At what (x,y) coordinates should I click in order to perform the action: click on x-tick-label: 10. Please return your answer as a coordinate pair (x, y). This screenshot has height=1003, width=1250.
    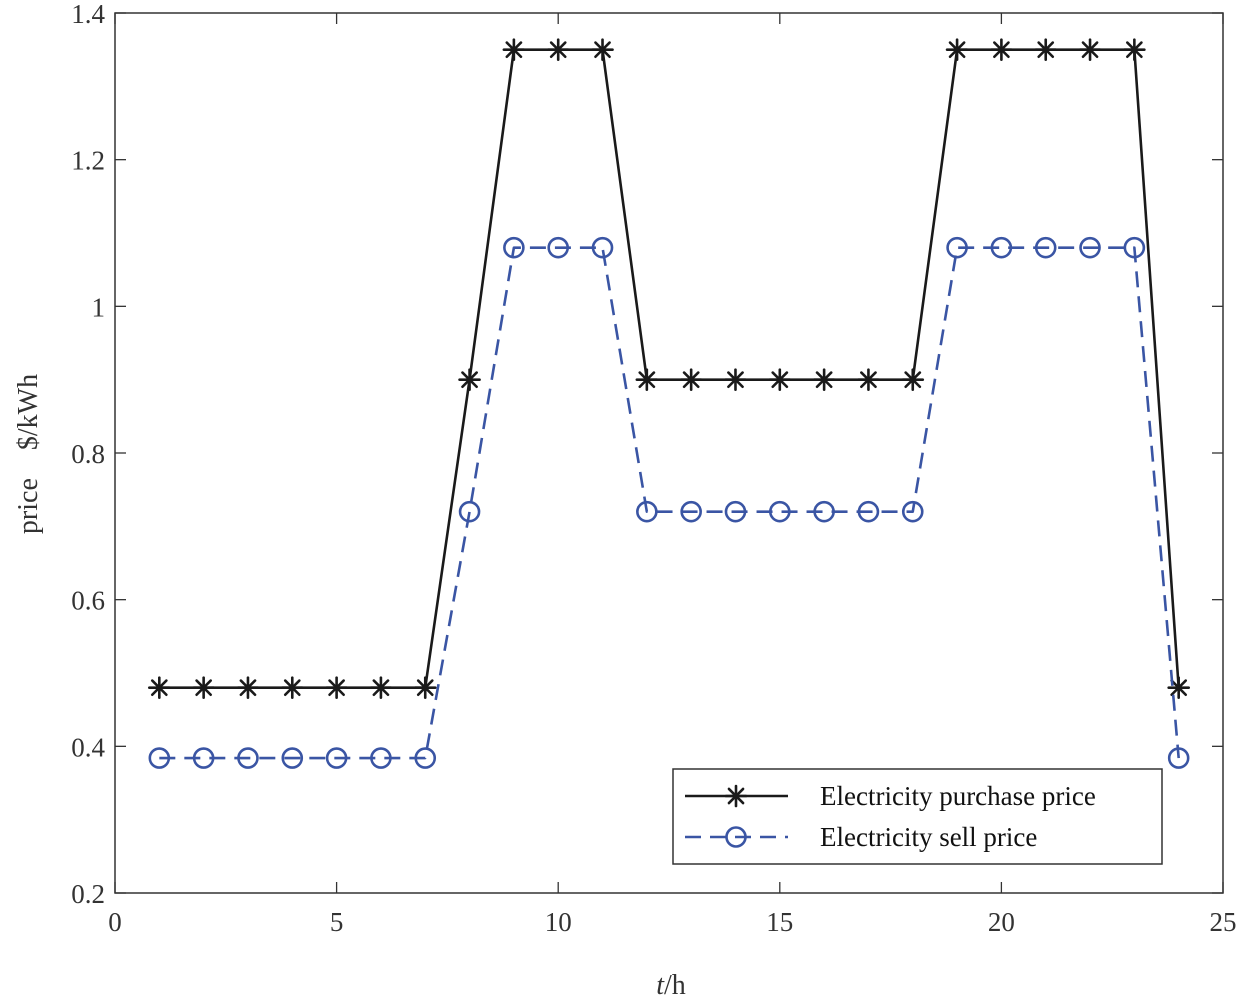
    Looking at the image, I should click on (558, 922).